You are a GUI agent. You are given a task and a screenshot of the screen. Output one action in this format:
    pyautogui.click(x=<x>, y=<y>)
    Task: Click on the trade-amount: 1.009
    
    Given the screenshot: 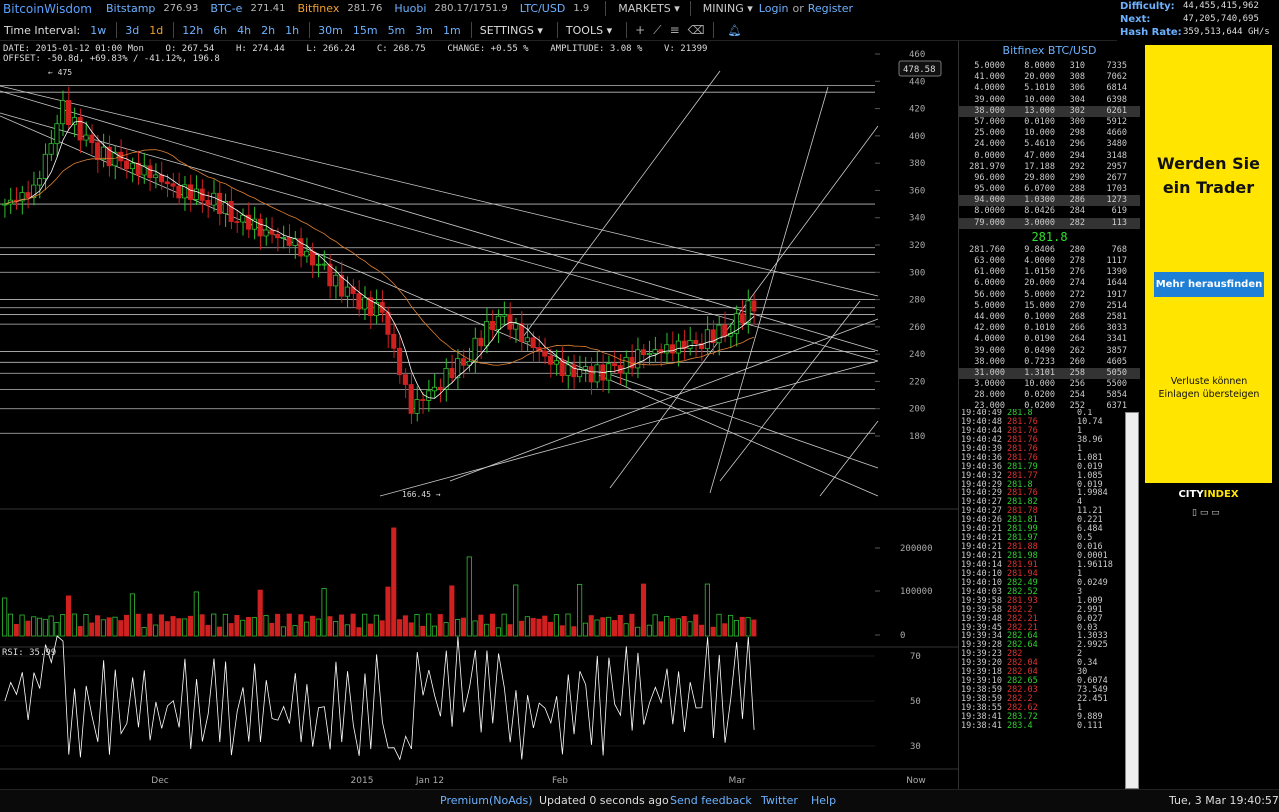 What is the action you would take?
    pyautogui.click(x=1090, y=600)
    